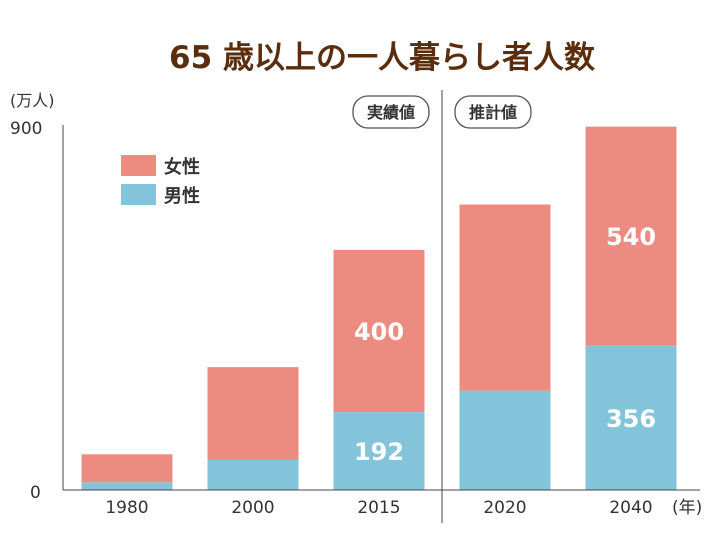 The width and height of the screenshot is (726, 545). What do you see at coordinates (182, 196) in the screenshot?
I see `legend-label-male: 男性` at bounding box center [182, 196].